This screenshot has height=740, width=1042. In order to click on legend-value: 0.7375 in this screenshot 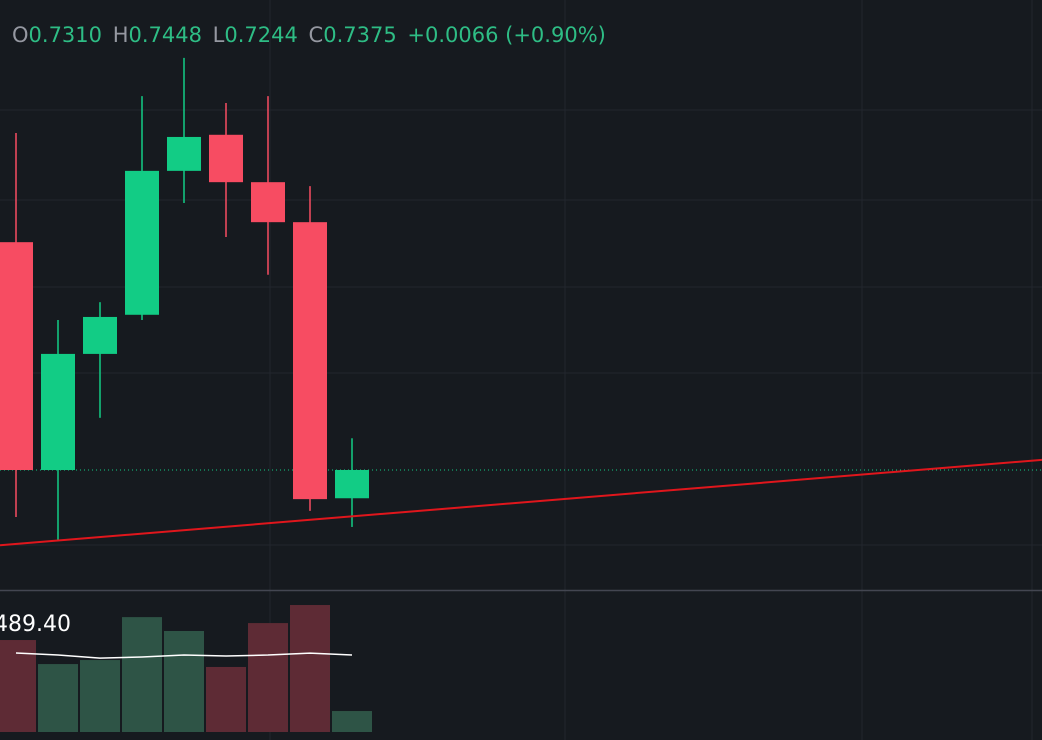, I will do `click(359, 35)`.